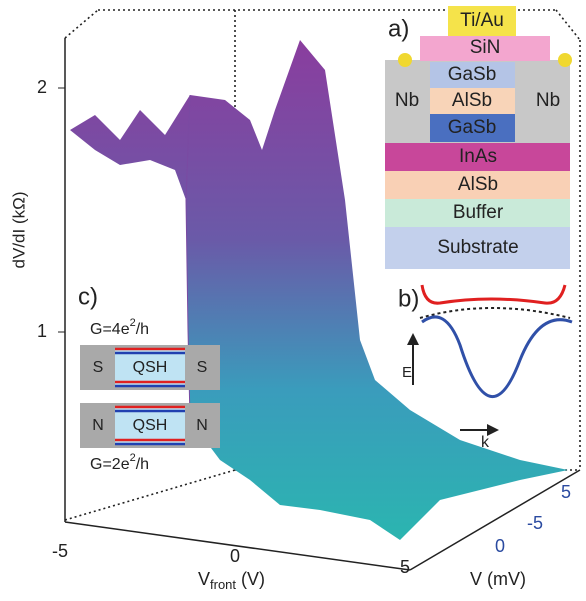  I want to click on conductance-label: G=2e2/h, so click(119, 462).